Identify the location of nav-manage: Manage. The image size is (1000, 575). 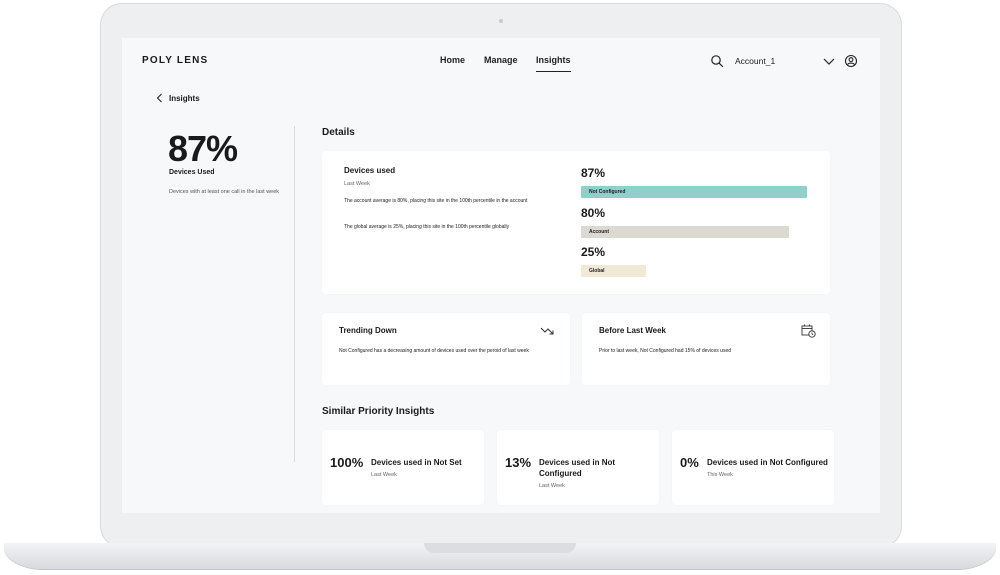
(501, 60).